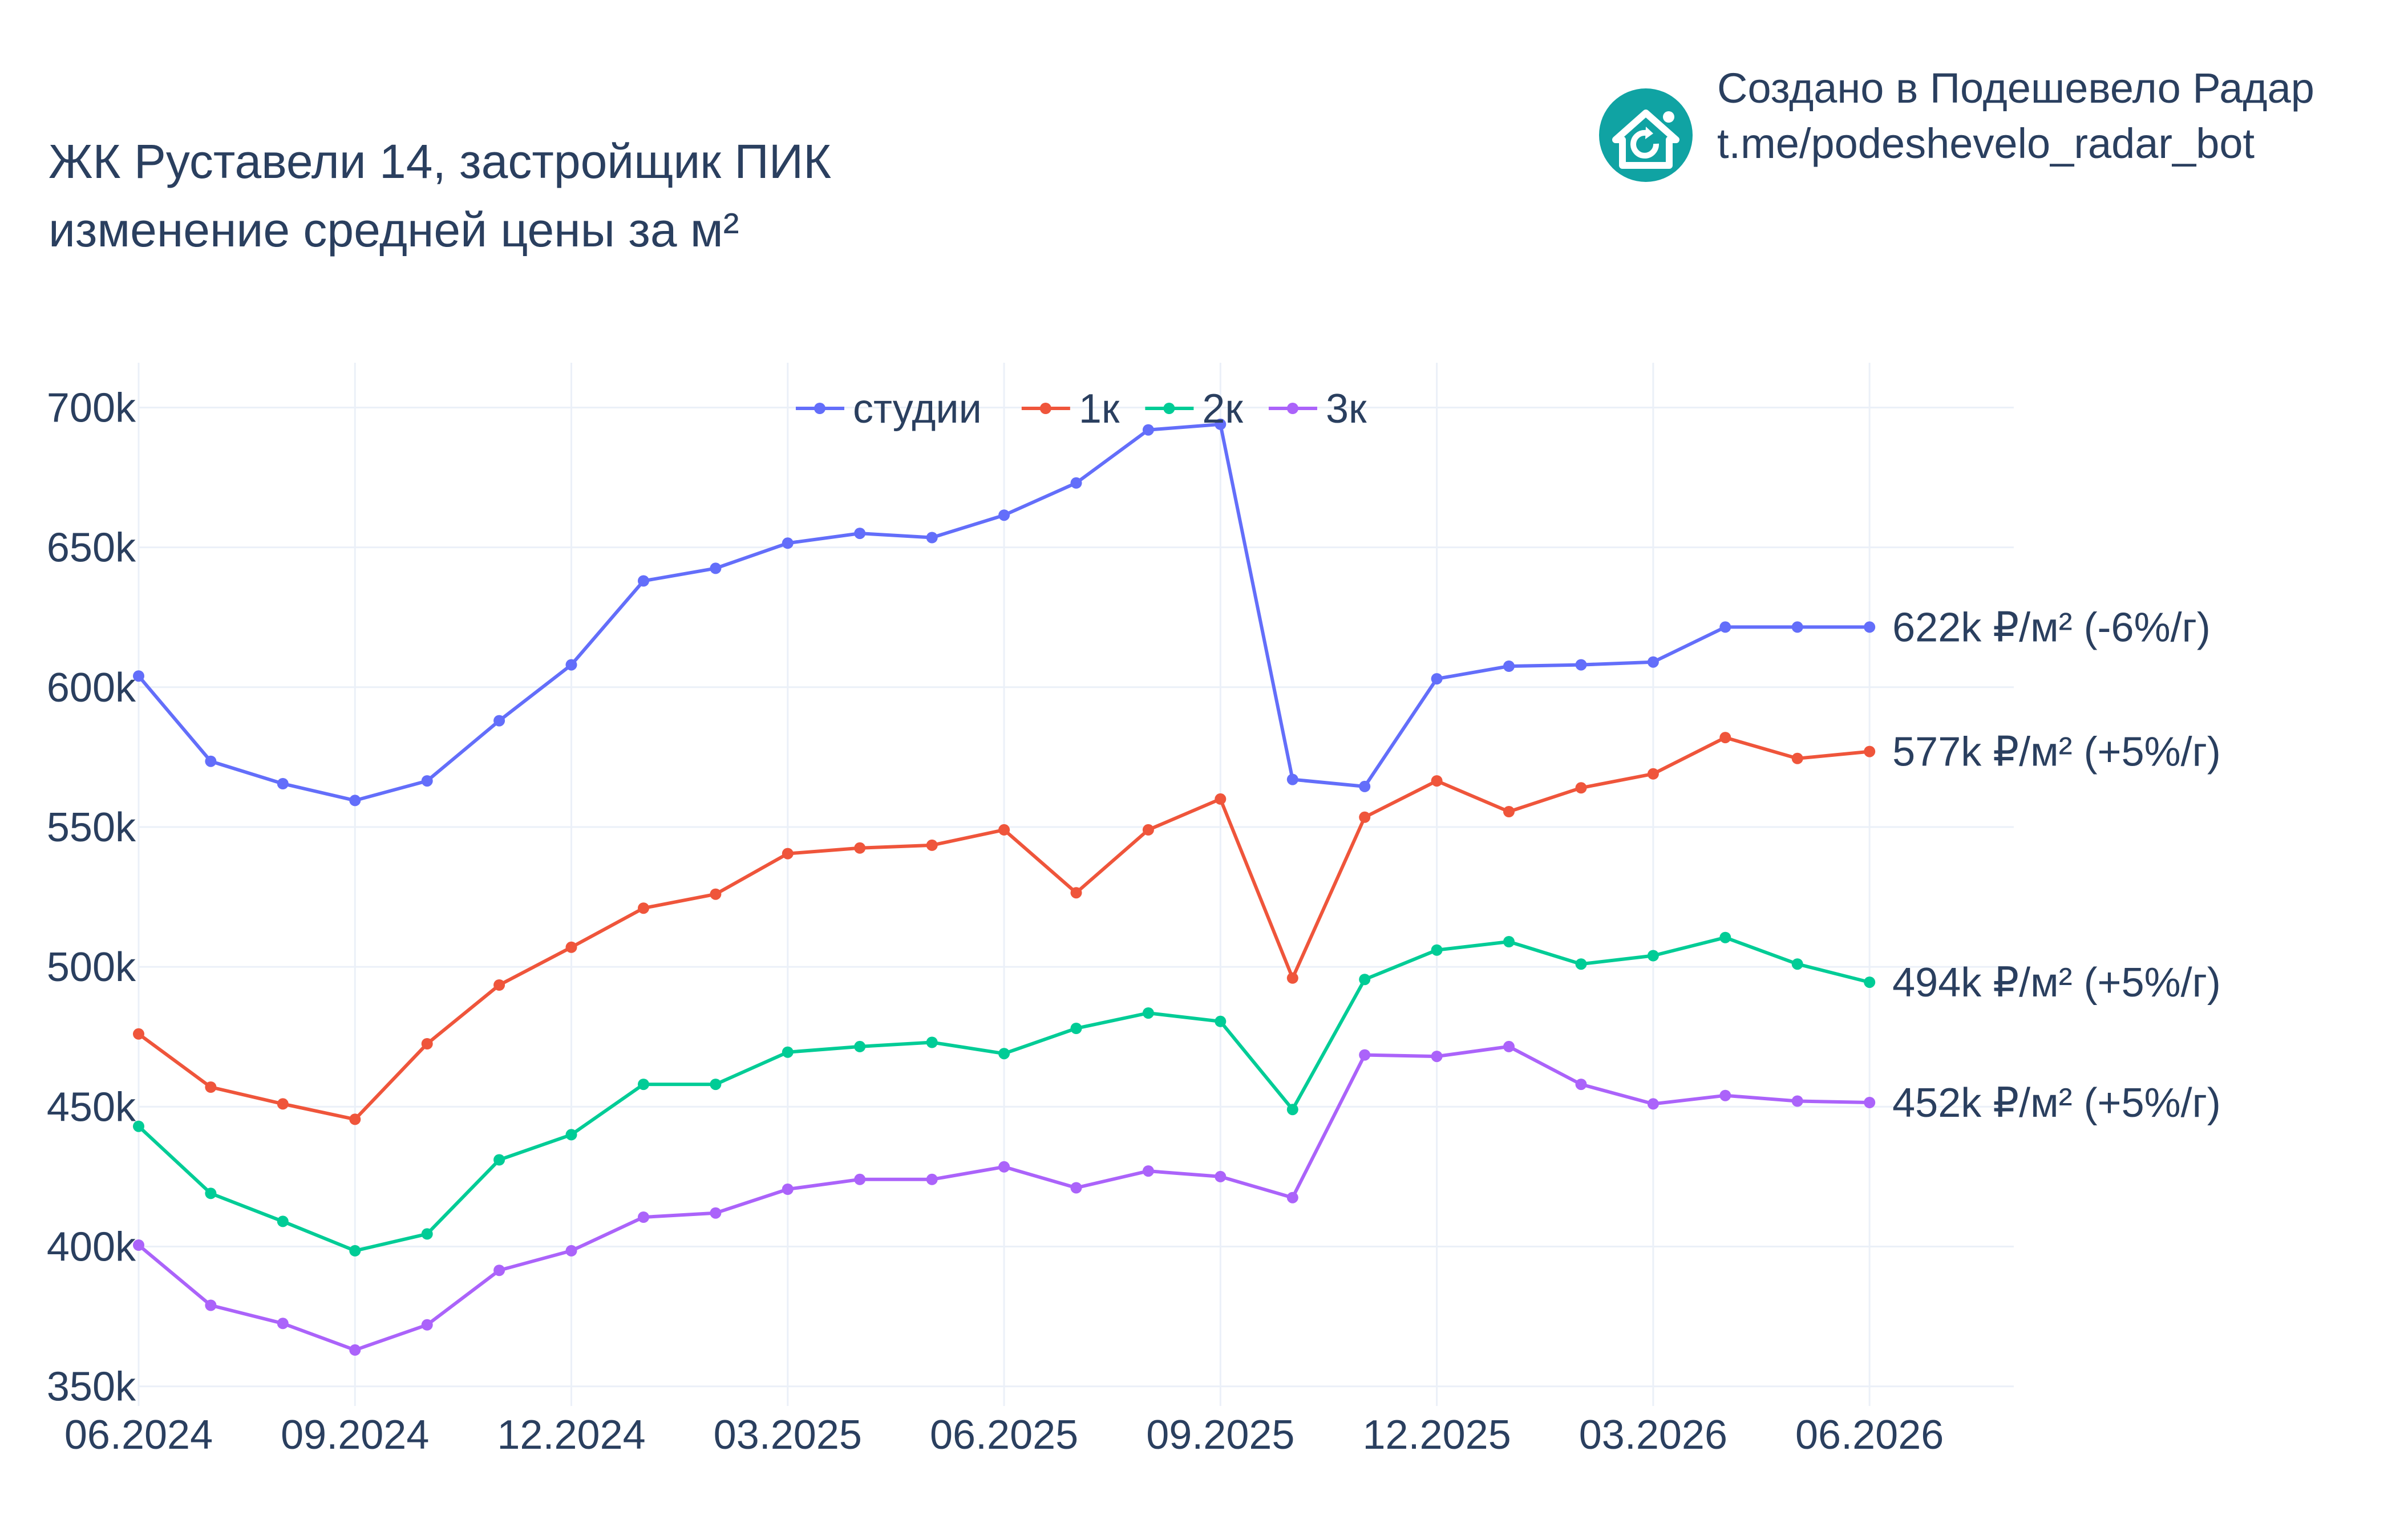 Image resolution: width=2396 pixels, height=1540 pixels. Describe the element at coordinates (92, 1247) in the screenshot. I see `y-tick-label: 400k` at that location.